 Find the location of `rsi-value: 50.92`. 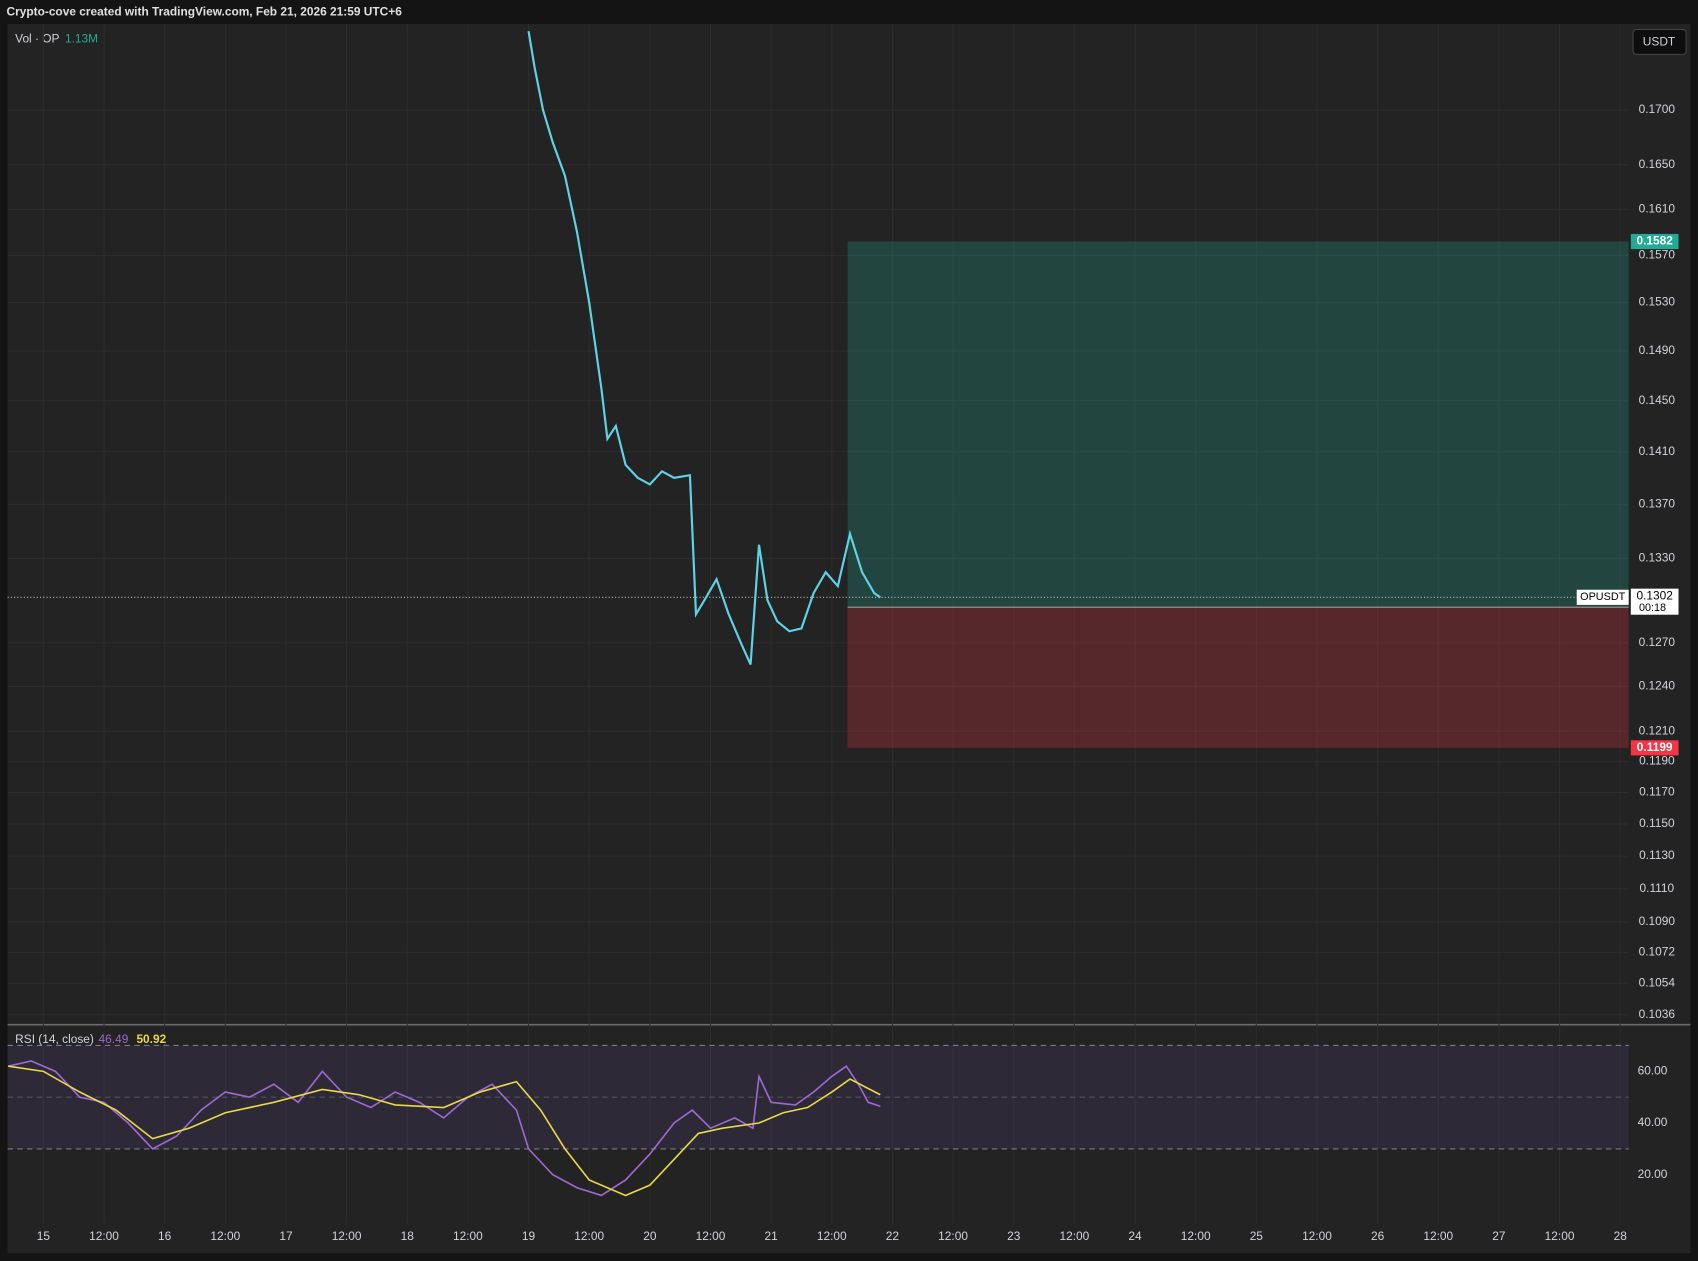

rsi-value: 50.92 is located at coordinates (151, 1039).